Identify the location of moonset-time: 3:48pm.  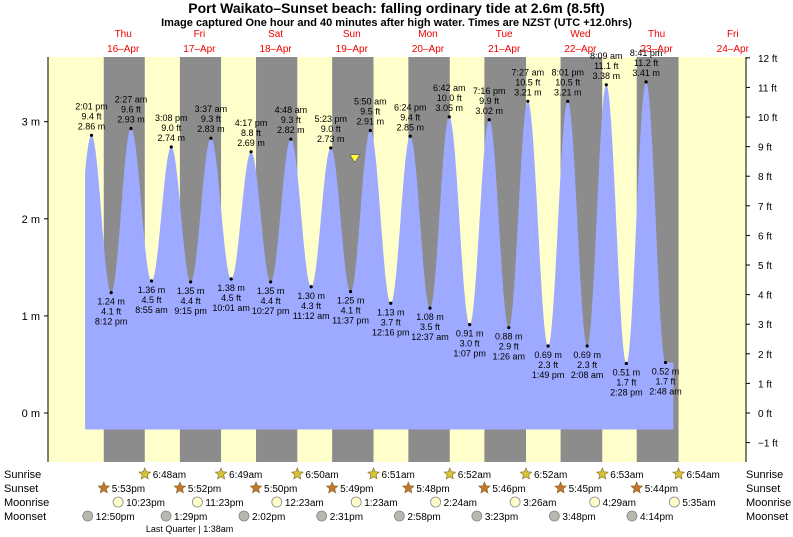
(578, 517).